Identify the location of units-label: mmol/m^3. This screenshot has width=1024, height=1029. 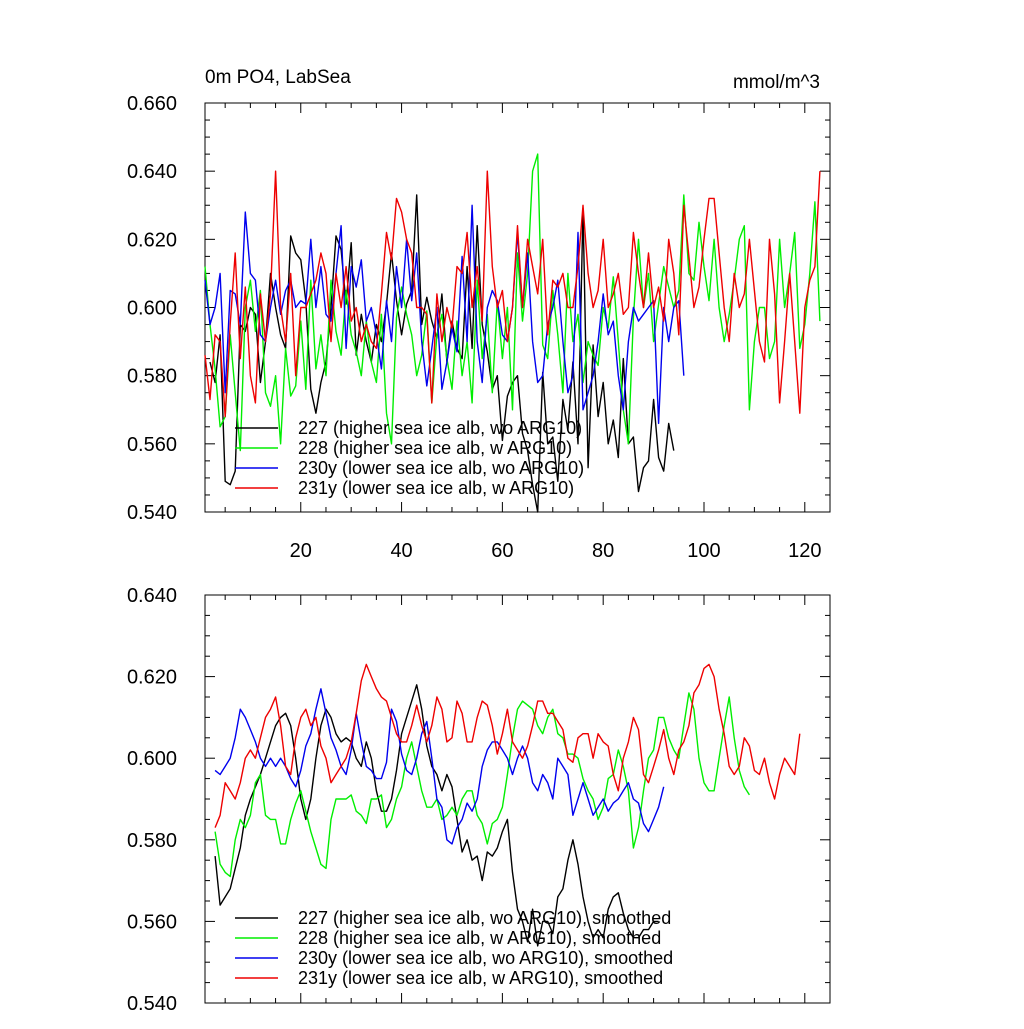
(776, 82).